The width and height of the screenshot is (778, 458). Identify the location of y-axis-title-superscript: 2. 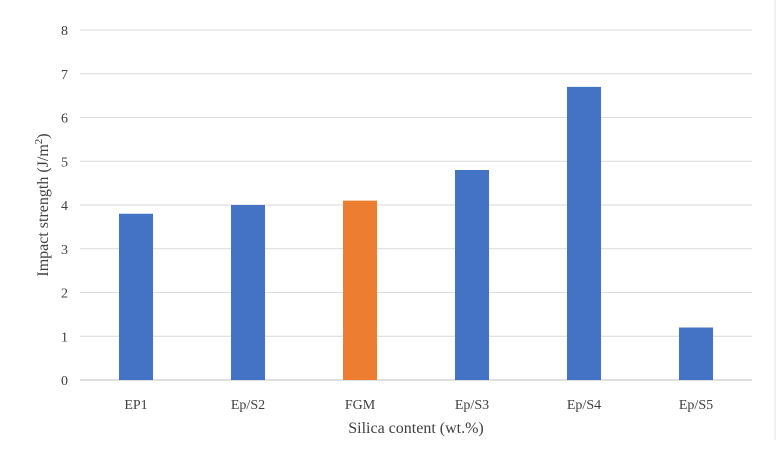
(39, 142).